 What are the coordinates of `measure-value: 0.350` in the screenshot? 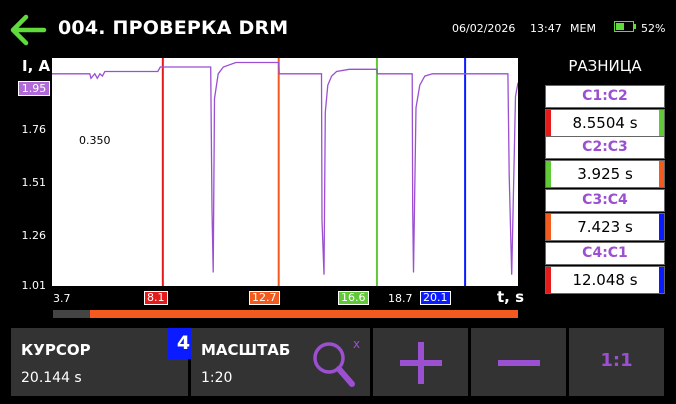 It's located at (95, 140).